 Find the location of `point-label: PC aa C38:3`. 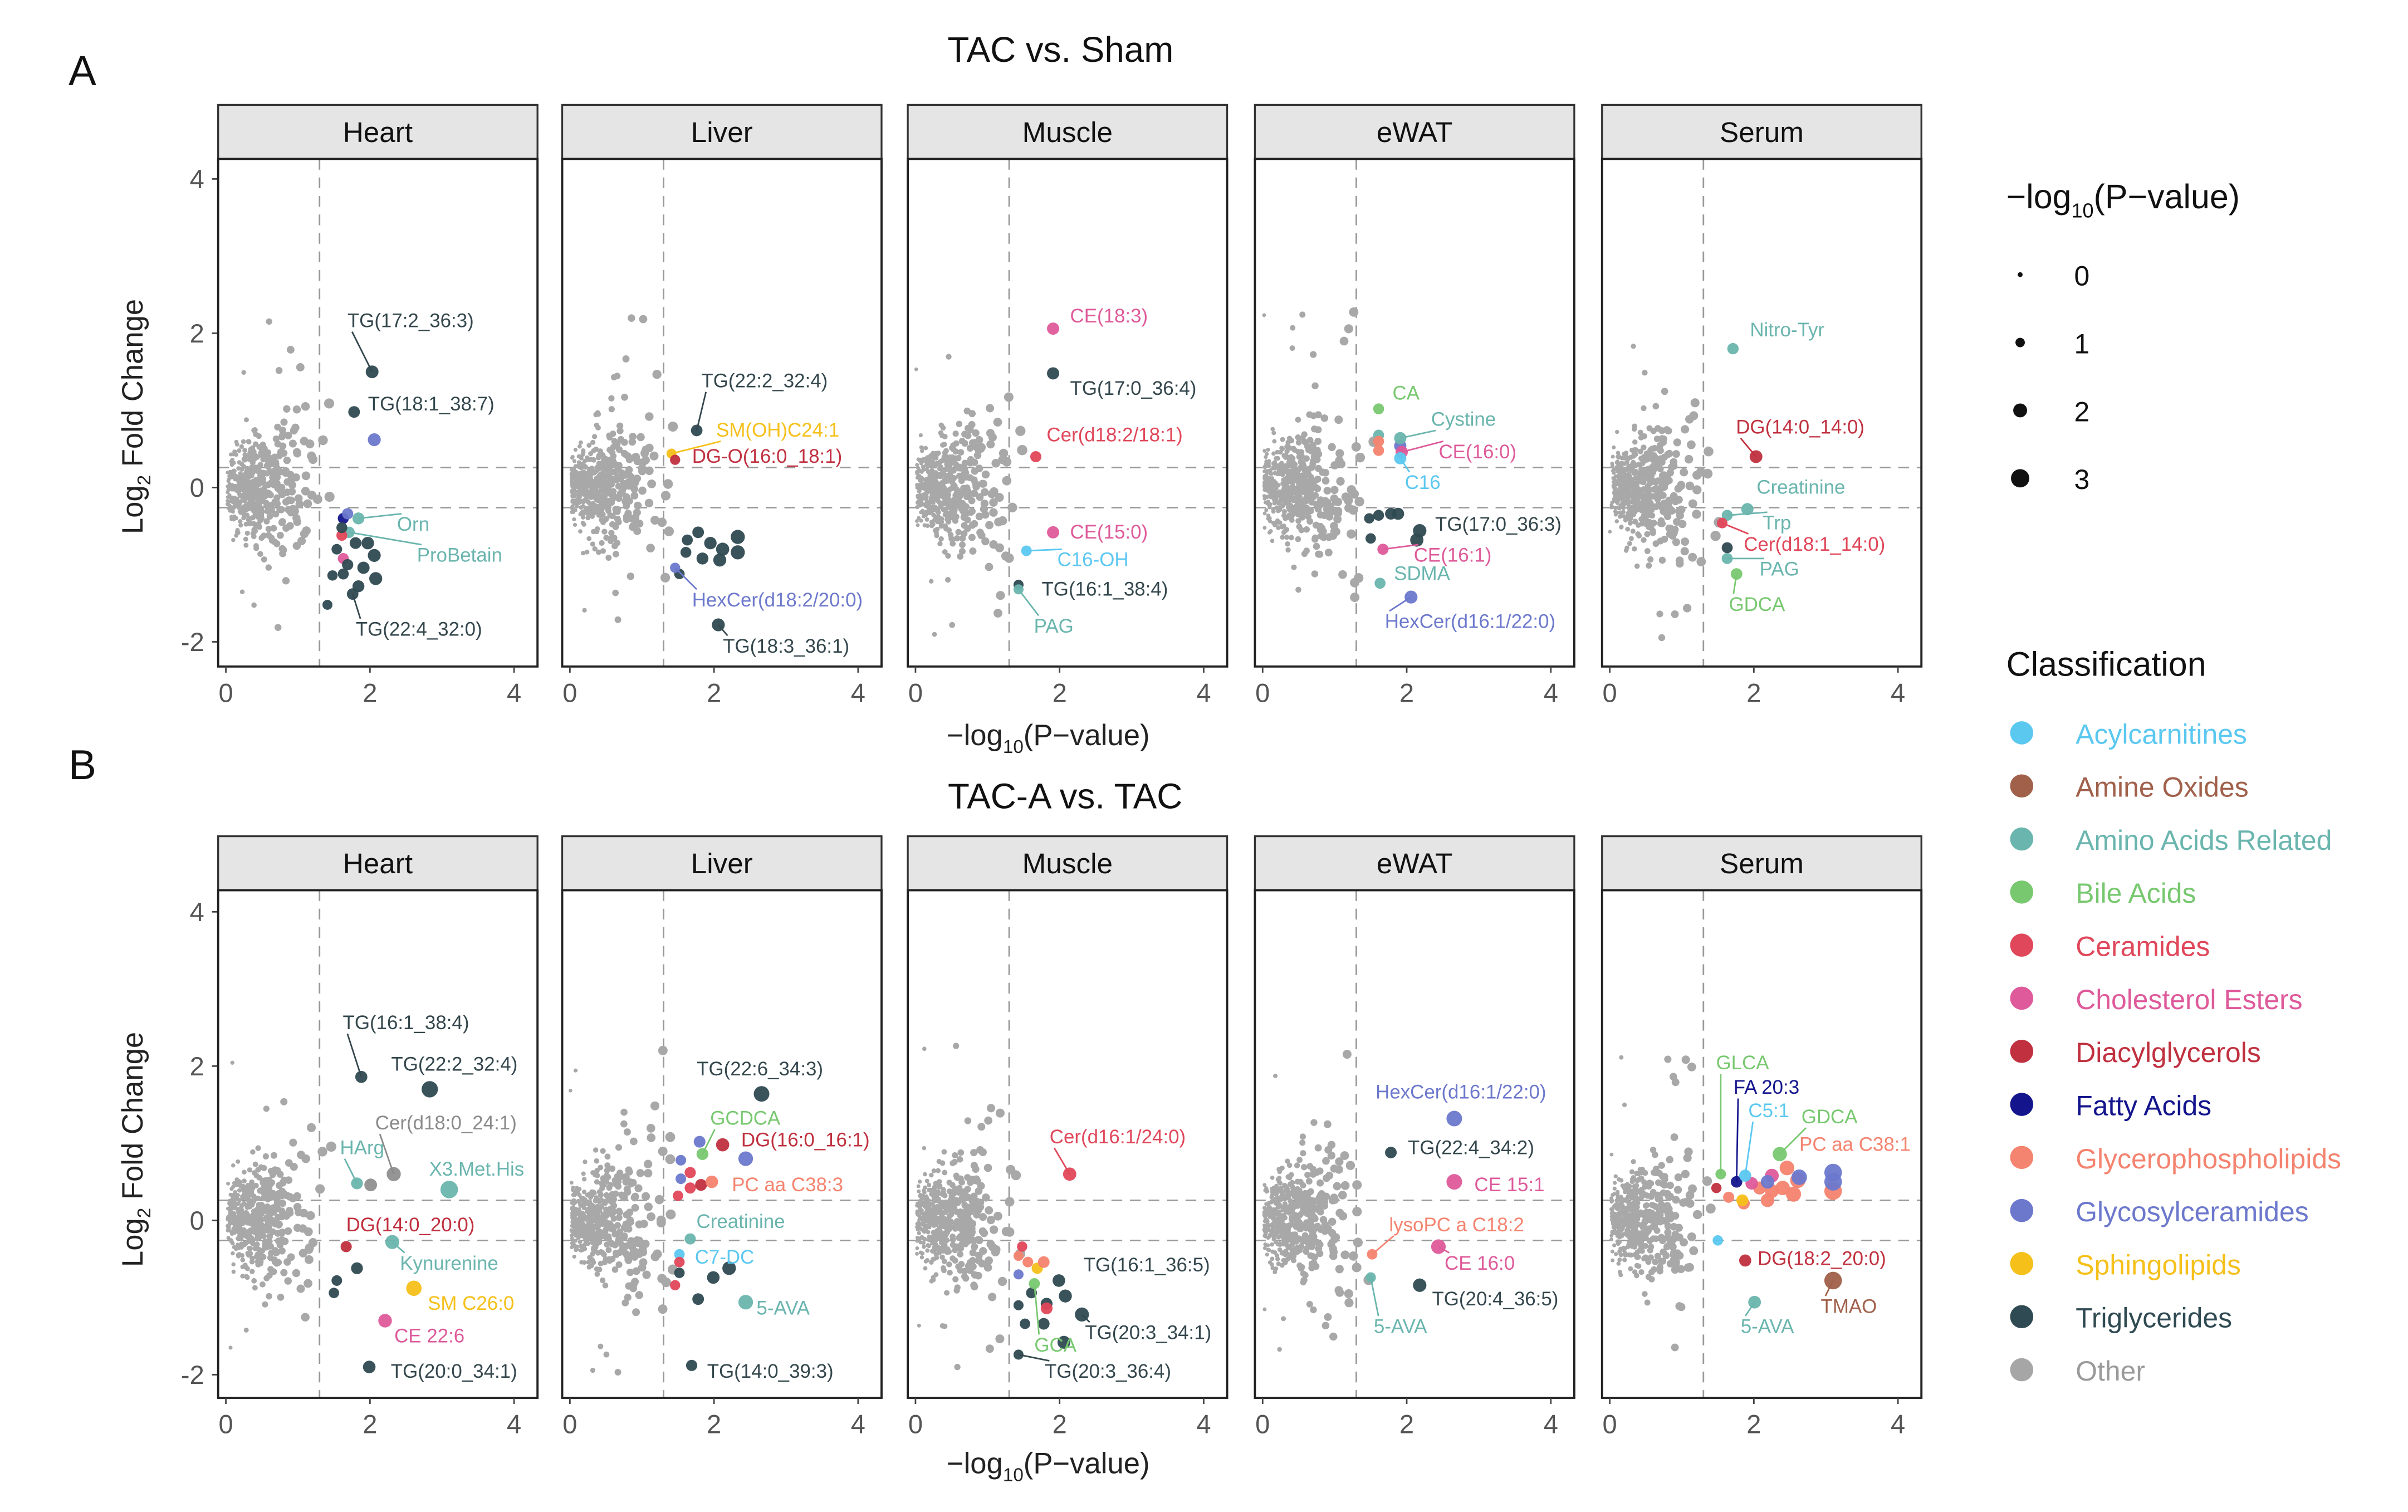

point-label: PC aa C38:3 is located at coordinates (788, 1185).